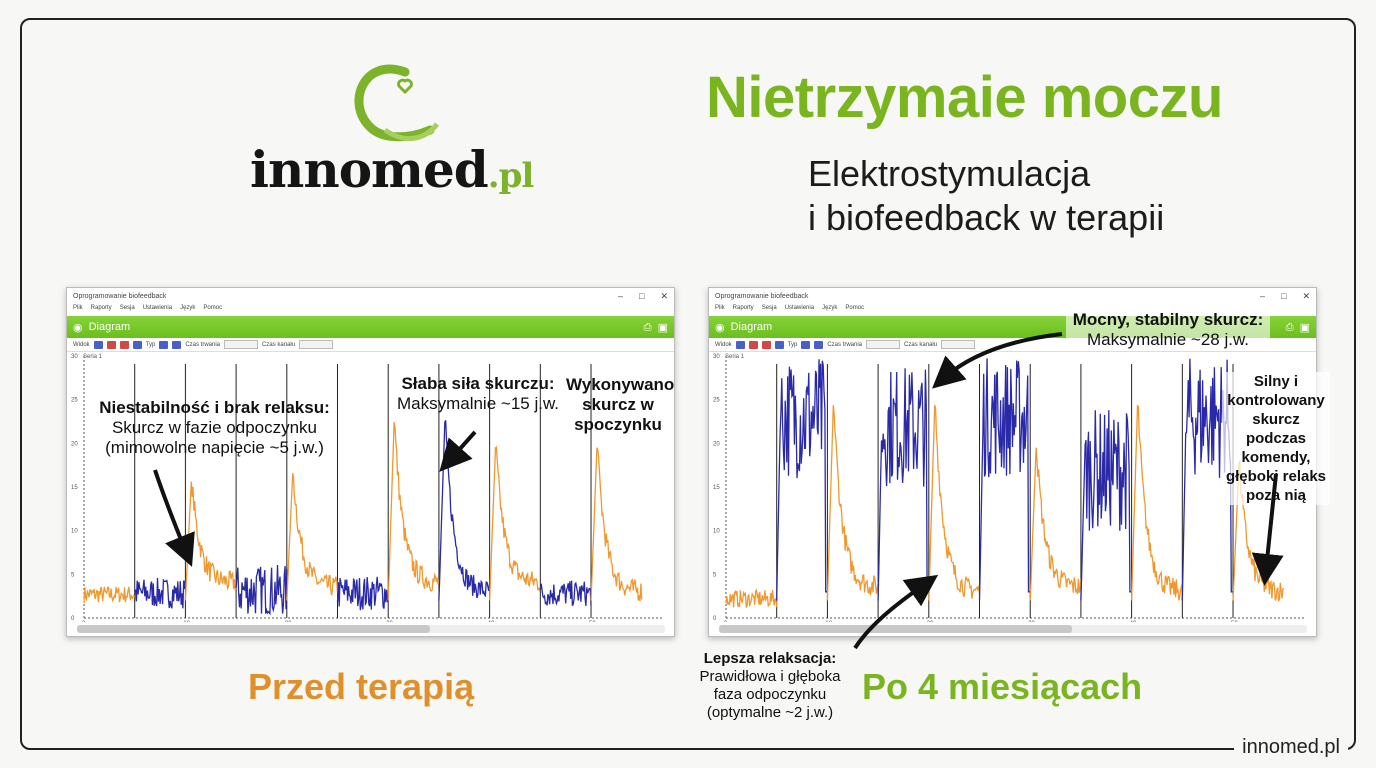 This screenshot has height=768, width=1376. Describe the element at coordinates (1168, 319) in the screenshot. I see `annotation-title: Mocny, stabilny skurcz:` at that location.